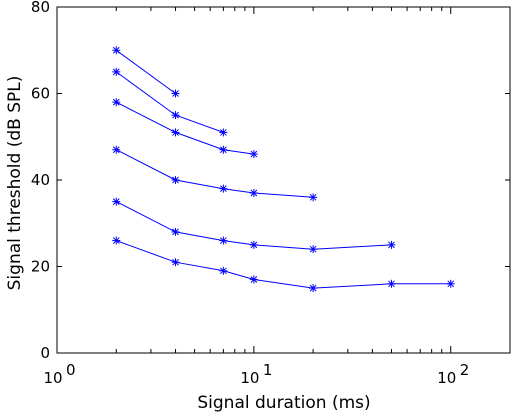 This screenshot has height=414, width=512. Describe the element at coordinates (465, 370) in the screenshot. I see `x-tick-label-exponent: 2` at that location.